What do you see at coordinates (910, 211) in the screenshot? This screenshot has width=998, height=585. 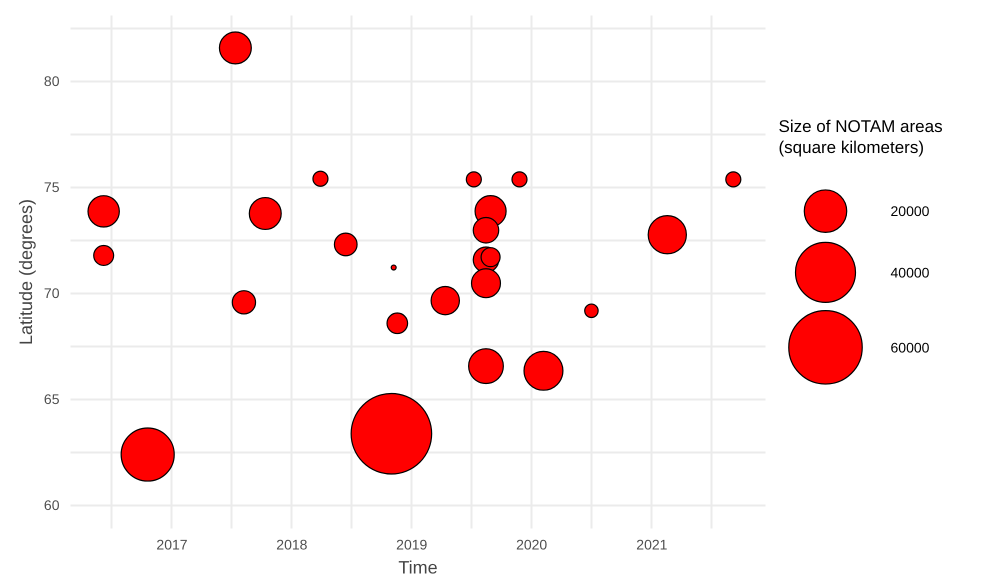 I see `legend-label: 20000` at bounding box center [910, 211].